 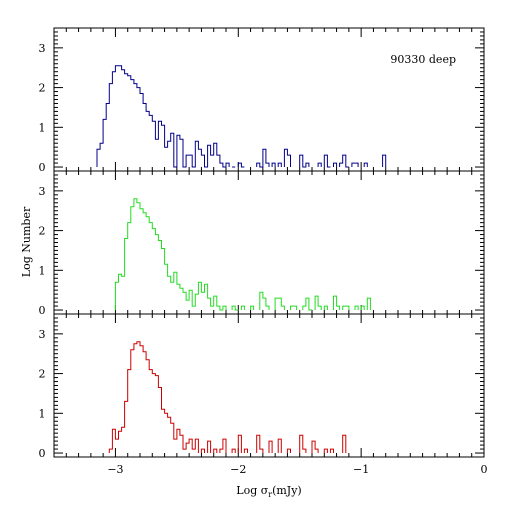 What do you see at coordinates (42, 394) in the screenshot?
I see `panel-bottom-y-tick-labels: 0 1 2 3` at bounding box center [42, 394].